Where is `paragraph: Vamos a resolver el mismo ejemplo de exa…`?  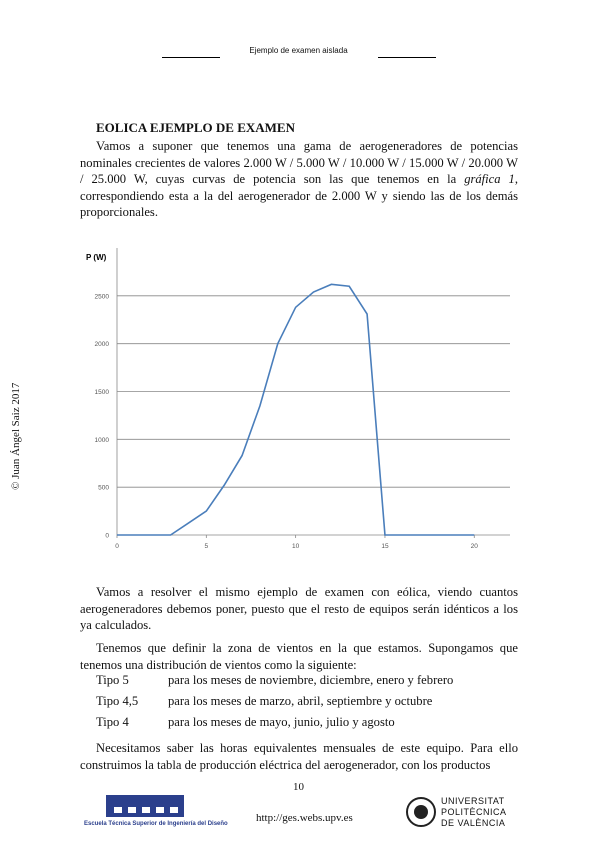 paragraph: Vamos a resolver el mismo ejemplo de exa… is located at coordinates (299, 609).